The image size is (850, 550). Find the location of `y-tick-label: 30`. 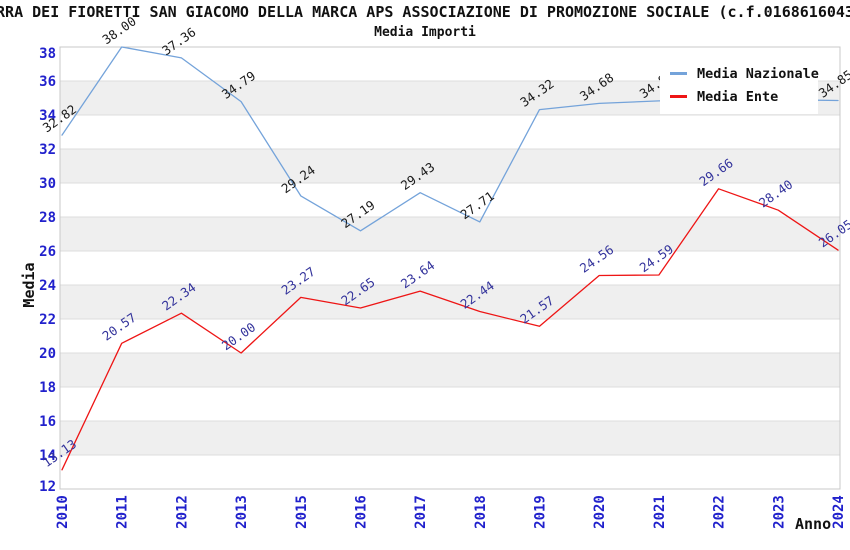

y-tick-label: 30 is located at coordinates (47, 184).